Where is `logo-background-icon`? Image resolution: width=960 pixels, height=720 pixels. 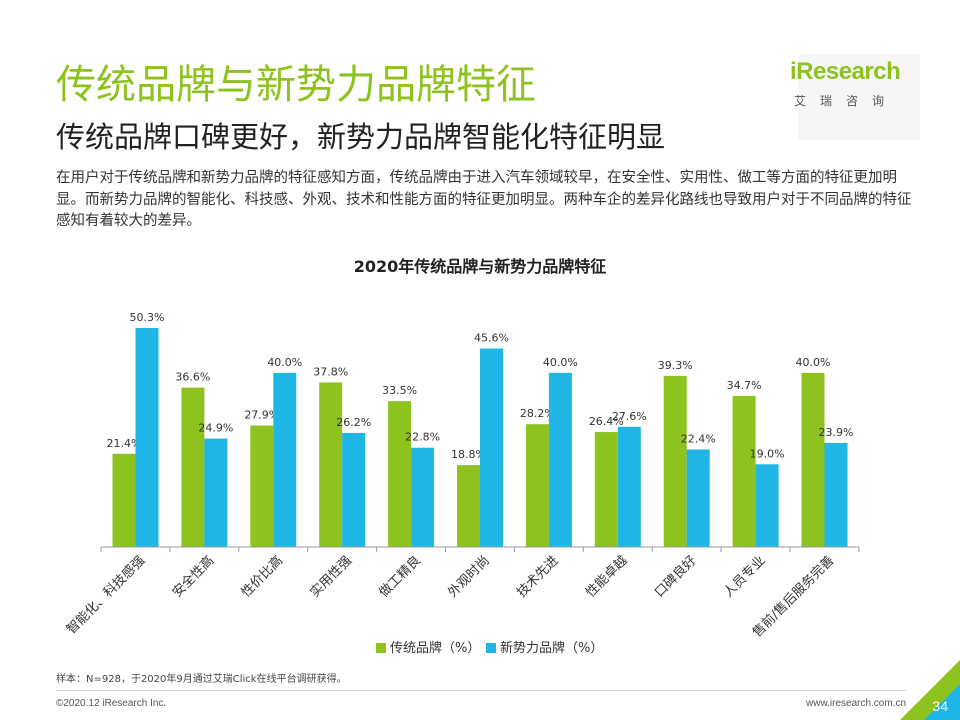
logo-background-icon is located at coordinates (859, 97).